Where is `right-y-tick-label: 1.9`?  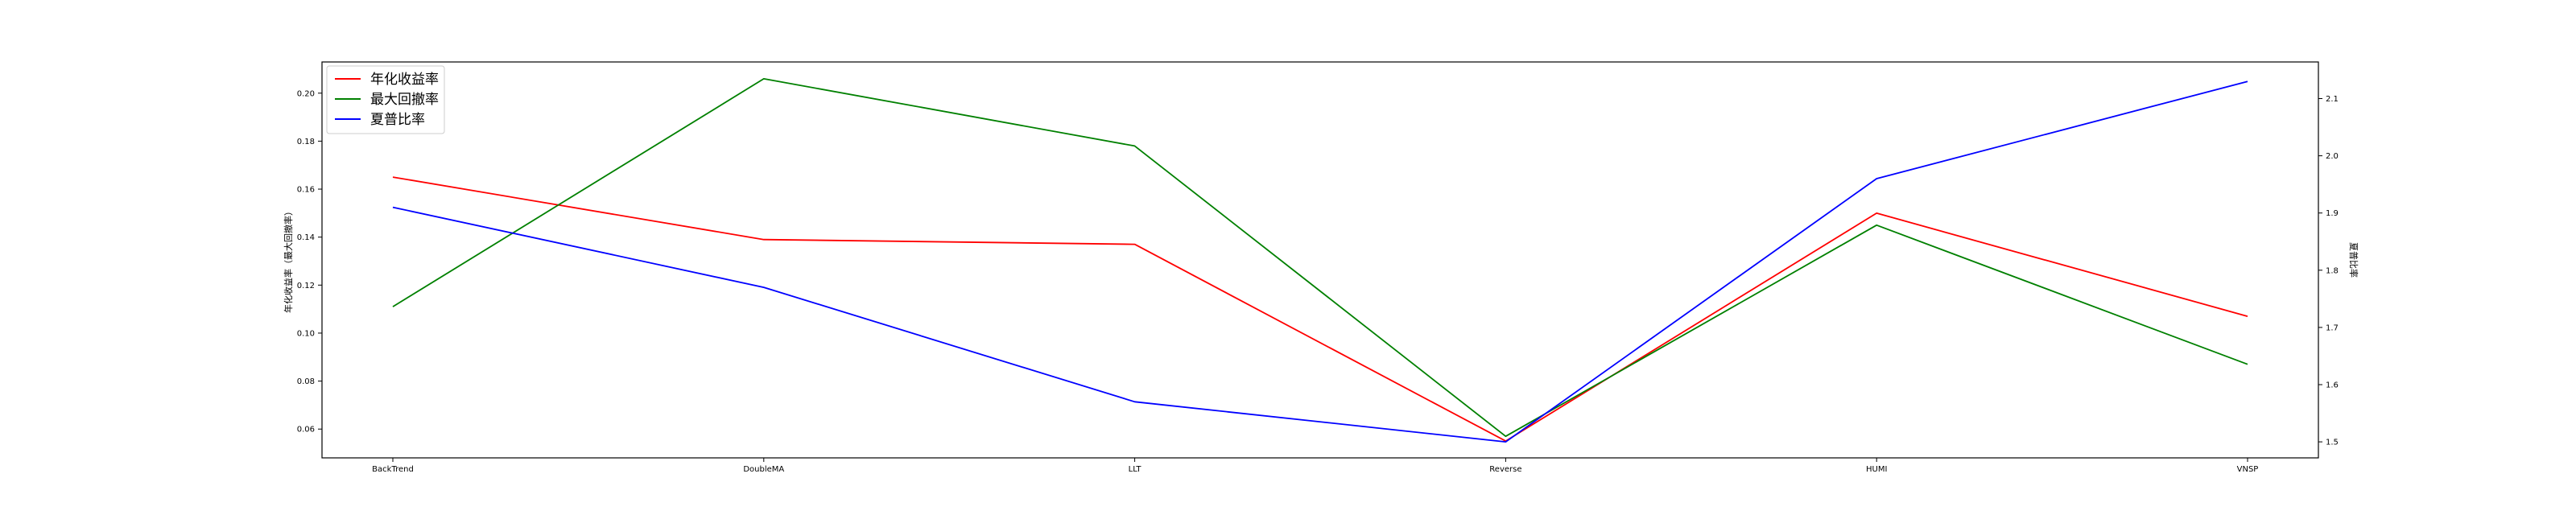
right-y-tick-label: 1.9 is located at coordinates (2332, 213).